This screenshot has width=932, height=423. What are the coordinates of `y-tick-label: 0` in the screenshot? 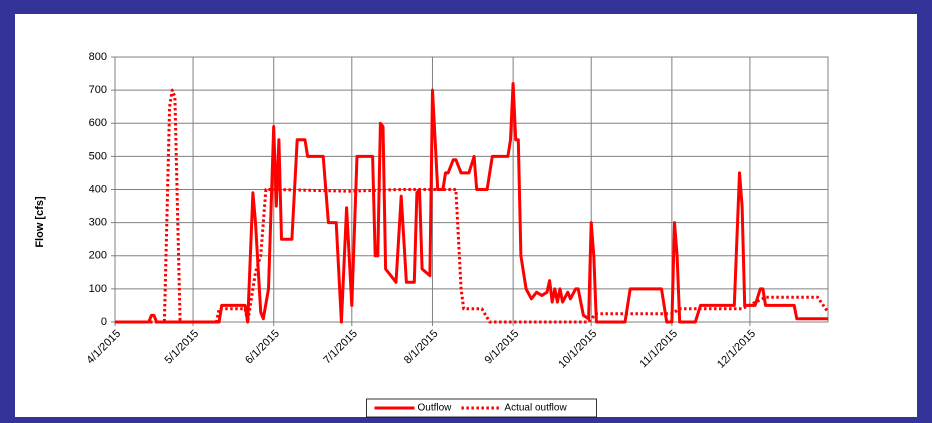 It's located at (104, 322).